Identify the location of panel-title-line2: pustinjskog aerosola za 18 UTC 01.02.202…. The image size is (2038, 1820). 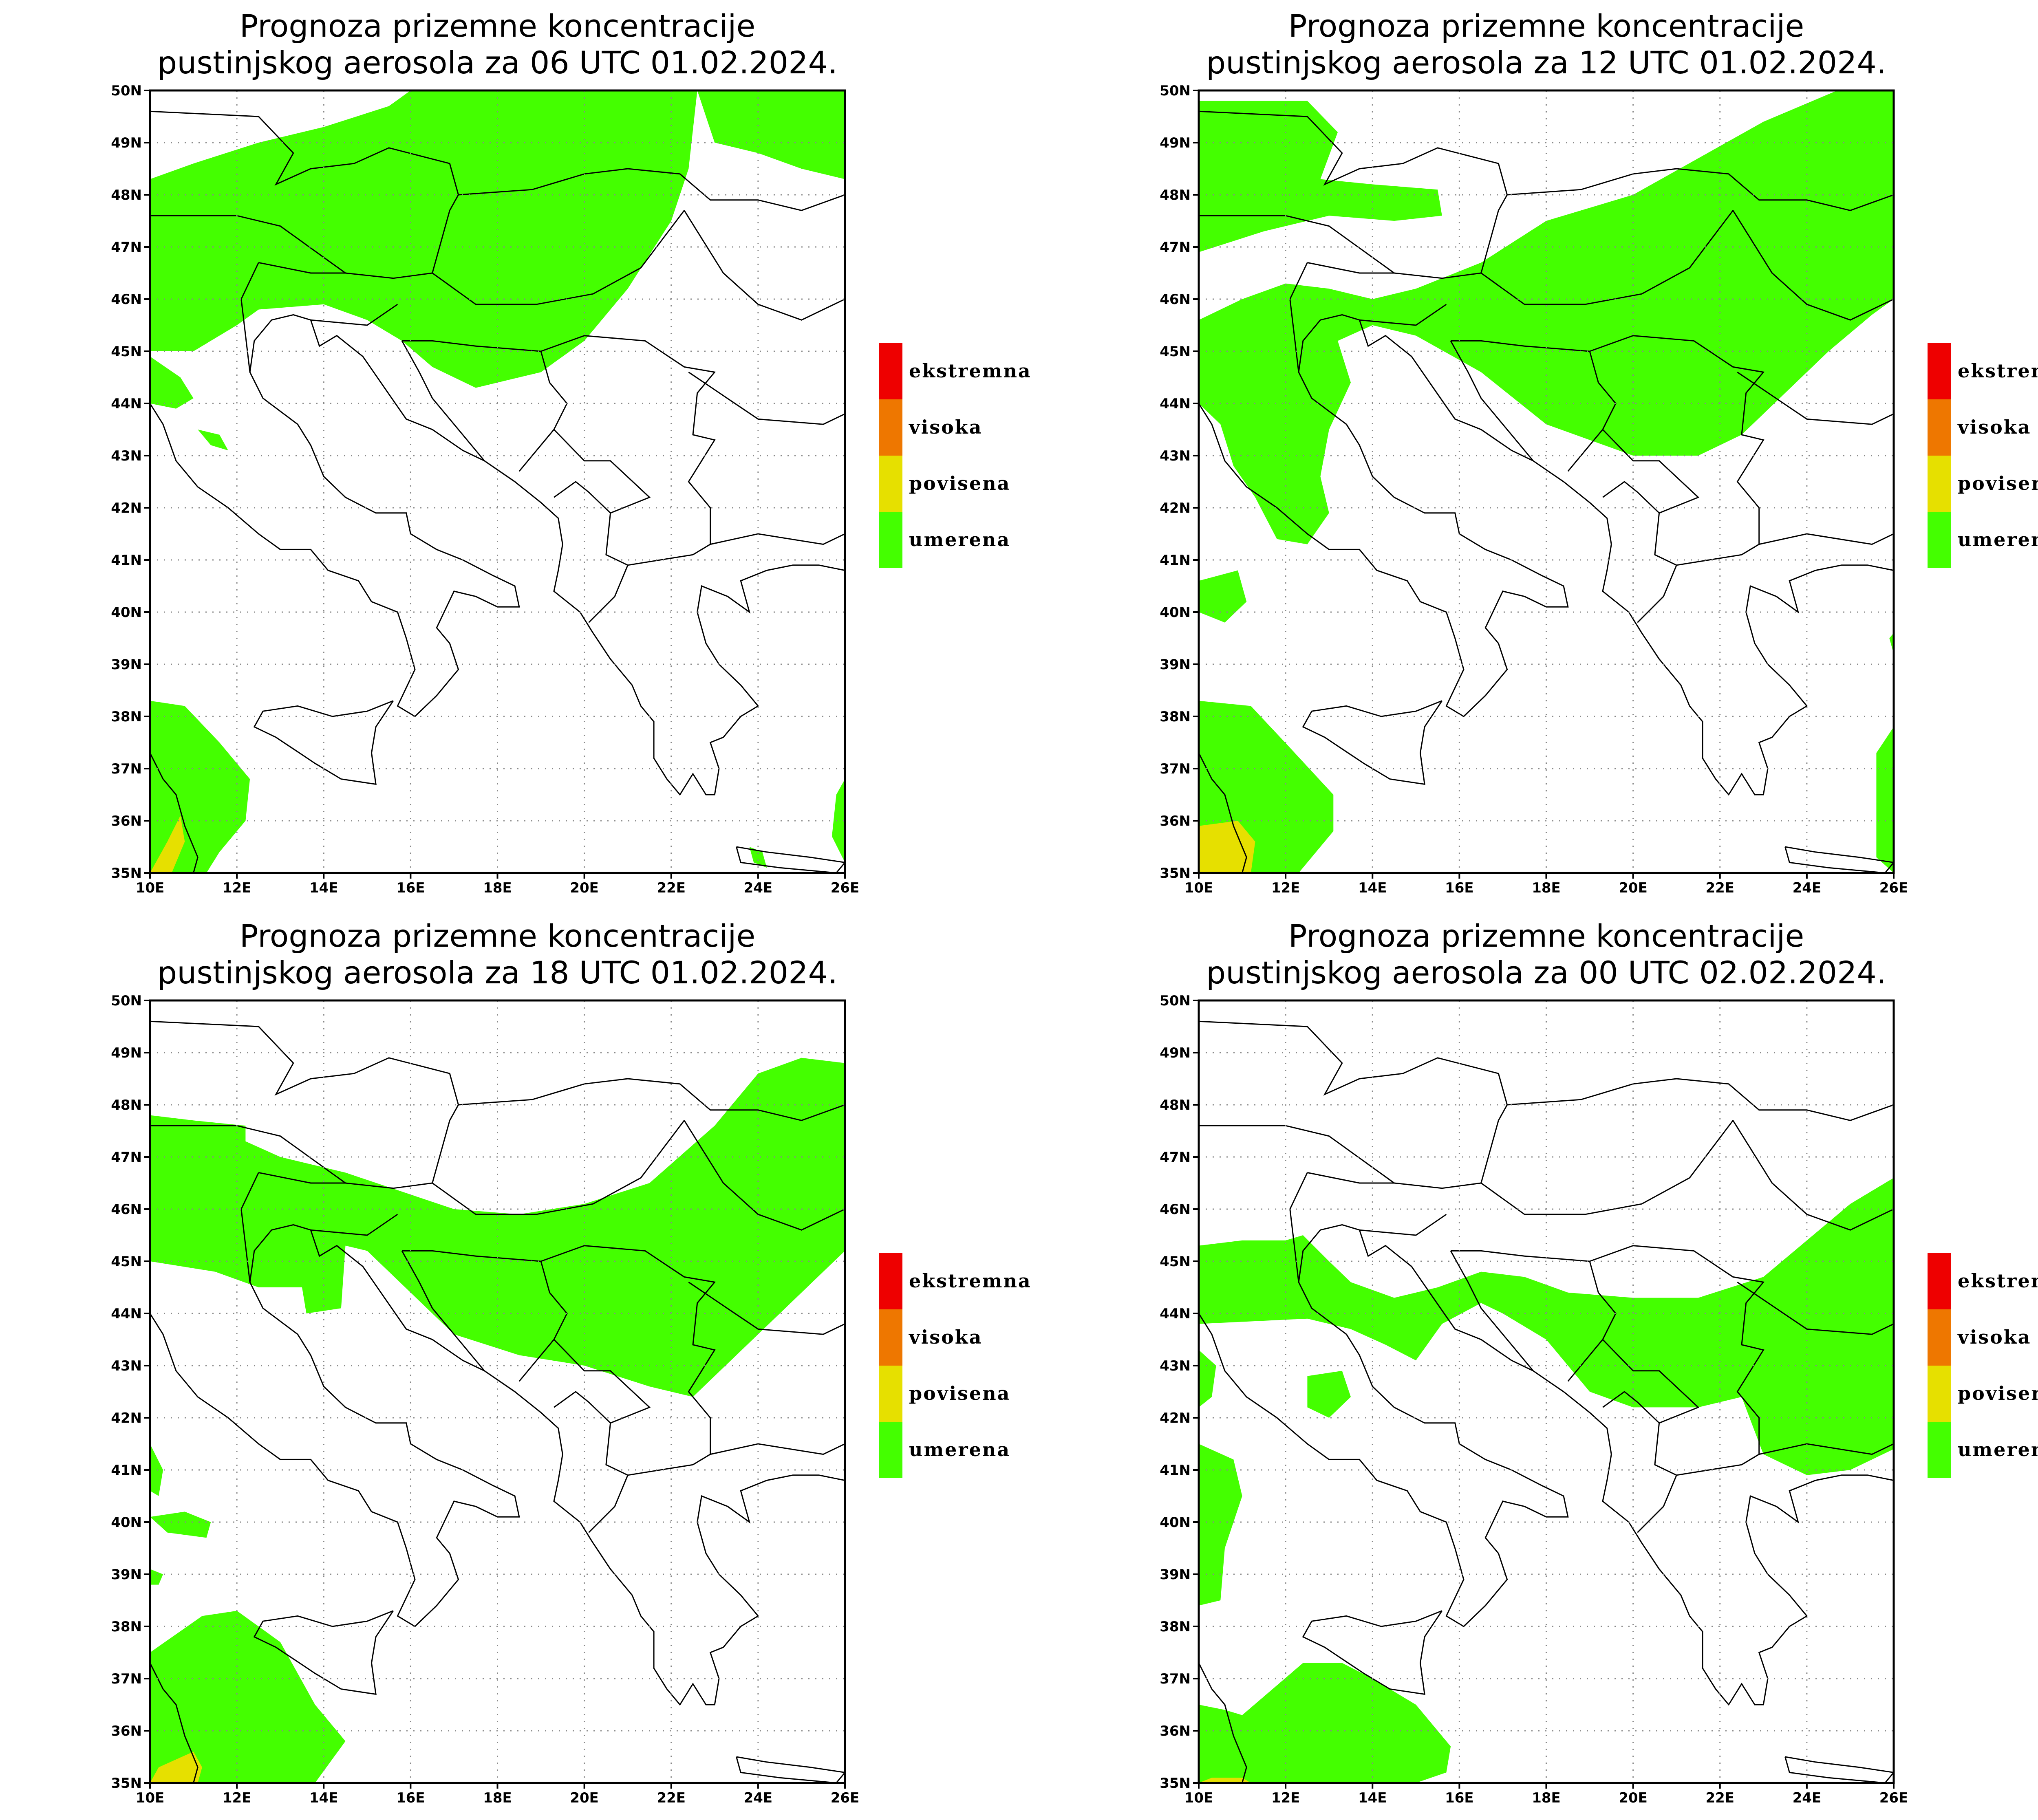
(498, 973).